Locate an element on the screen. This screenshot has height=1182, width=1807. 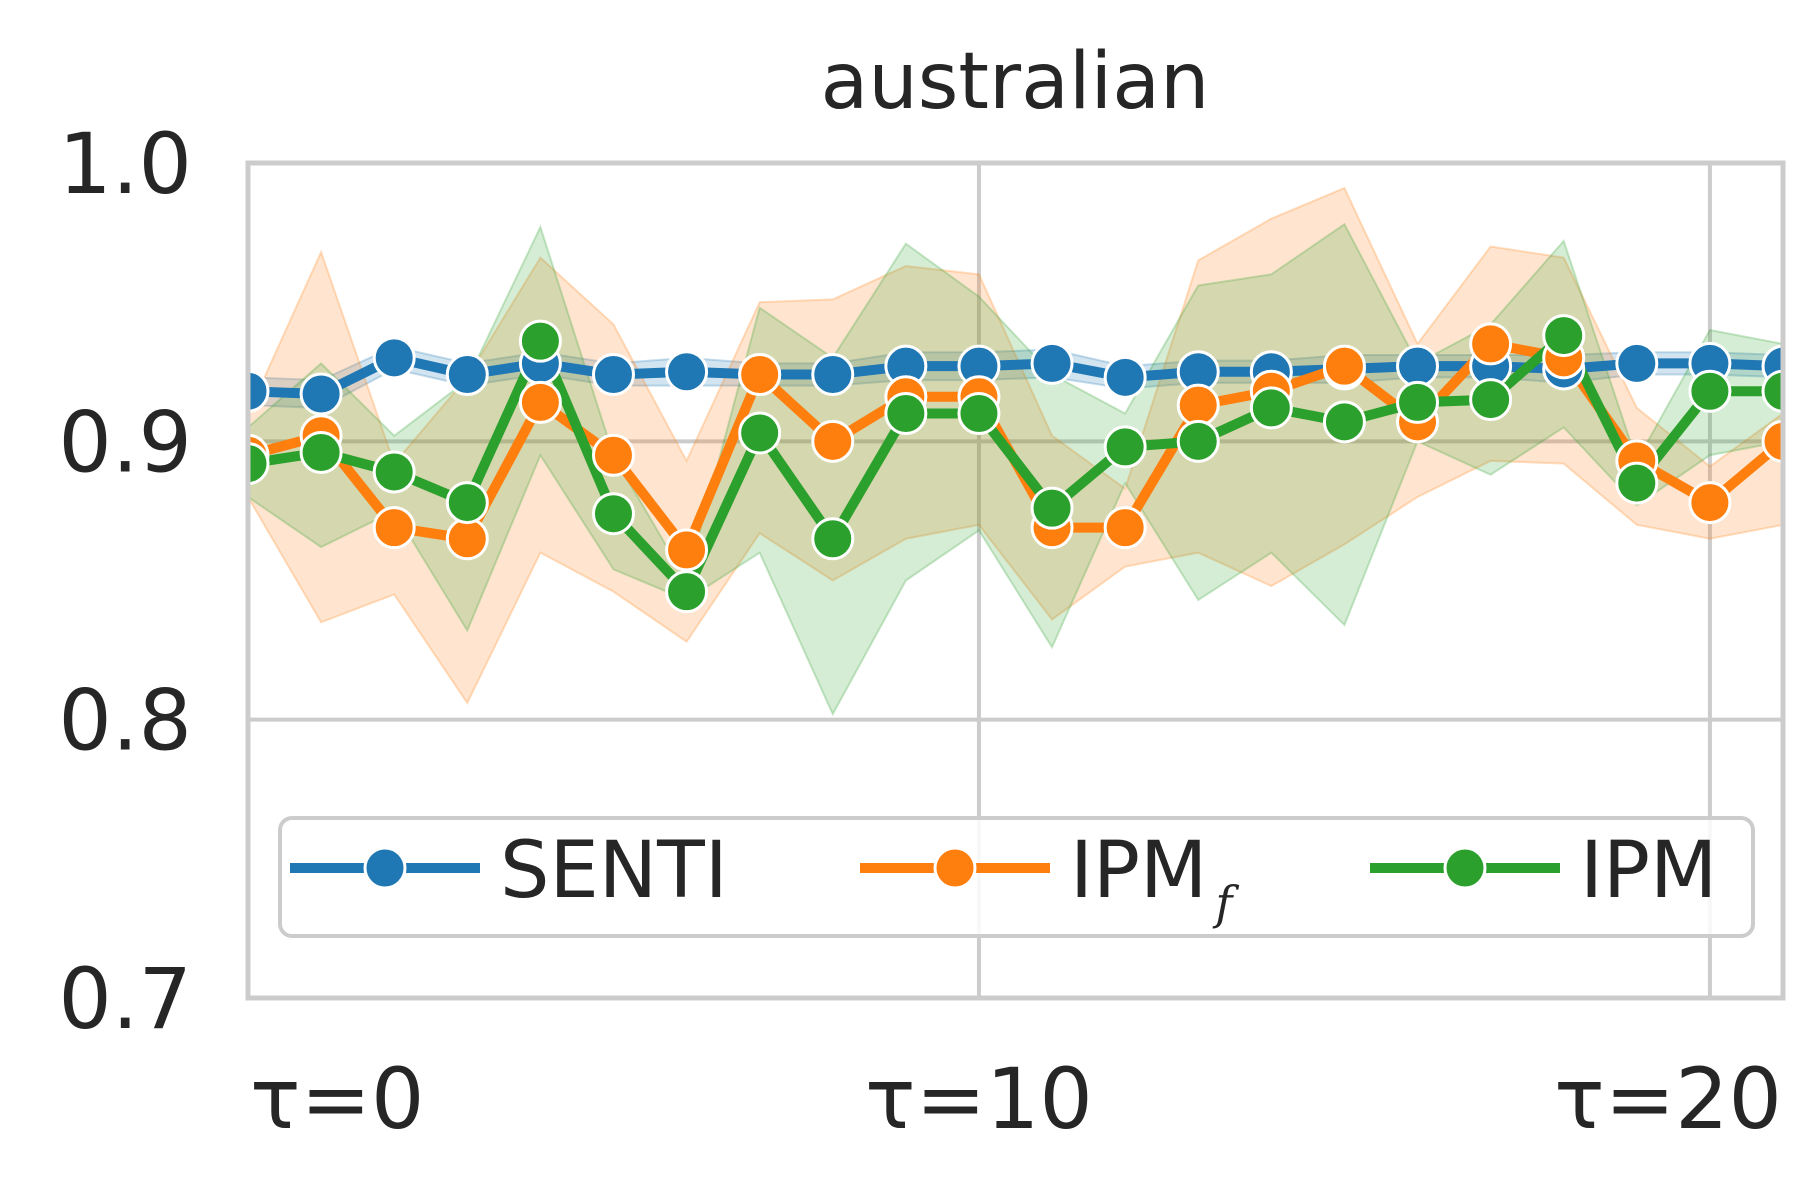
legend-box is located at coordinates (1016, 877).